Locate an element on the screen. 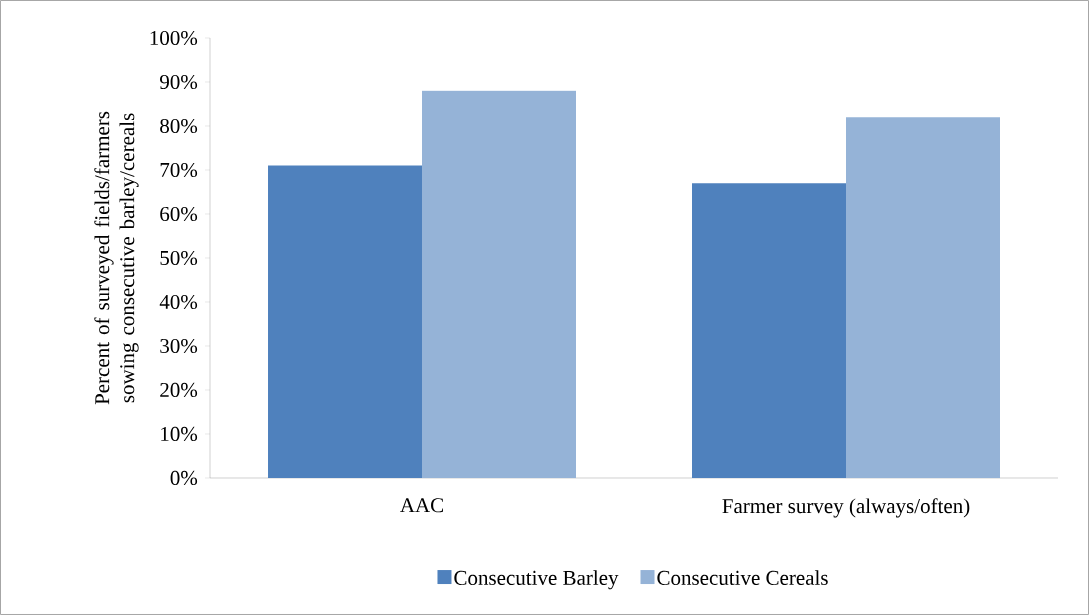  legend-label: Consecutive Cereals is located at coordinates (742, 577).